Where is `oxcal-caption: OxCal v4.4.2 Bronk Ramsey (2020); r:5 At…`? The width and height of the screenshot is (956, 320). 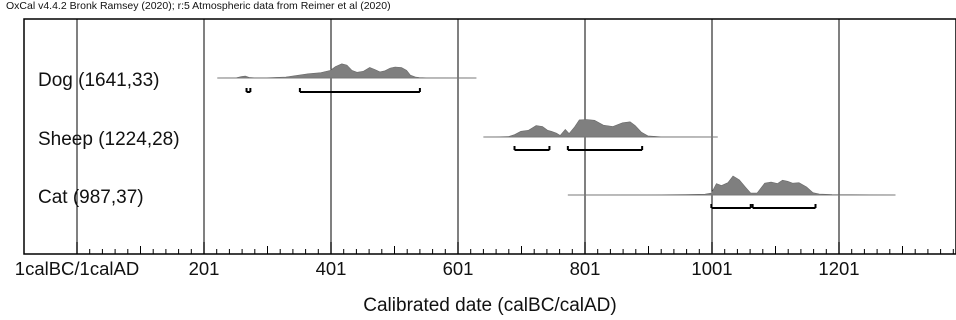
oxcal-caption: OxCal v4.4.2 Bronk Ramsey (2020); r:5 At… is located at coordinates (198, 6).